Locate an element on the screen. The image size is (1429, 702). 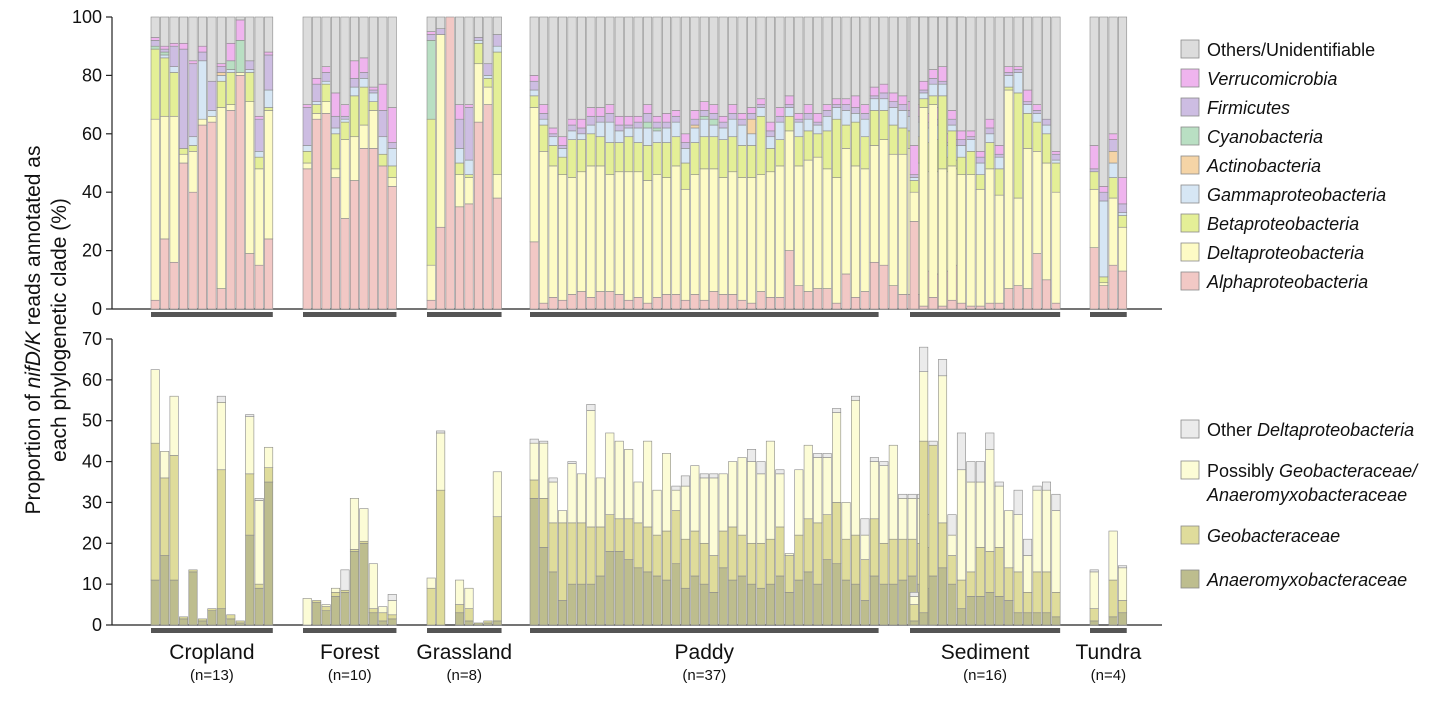
group-bar-bottom-forest is located at coordinates (350, 630).